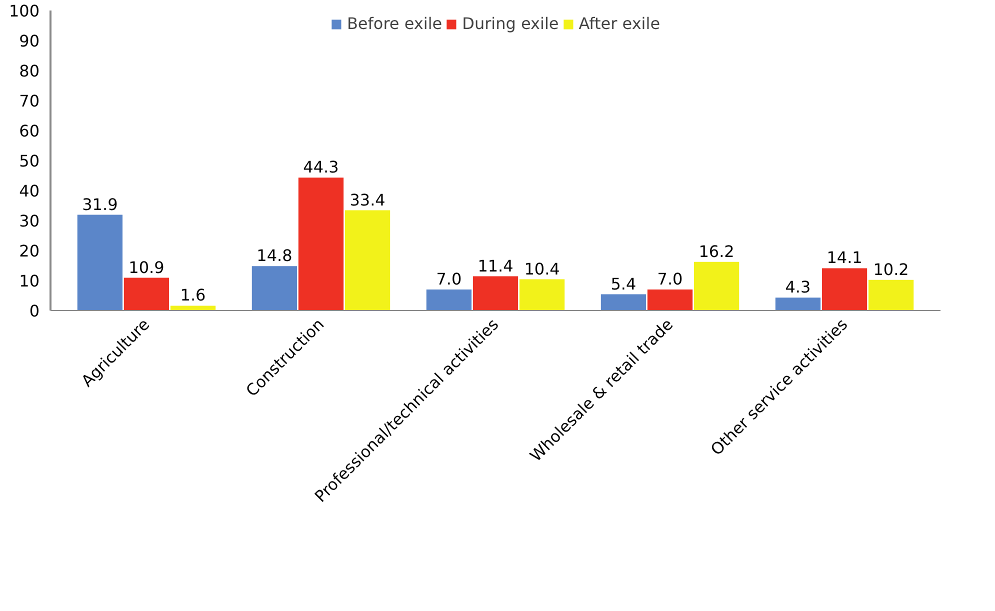  What do you see at coordinates (24, 11) in the screenshot?
I see `y-tick-label: 100` at bounding box center [24, 11].